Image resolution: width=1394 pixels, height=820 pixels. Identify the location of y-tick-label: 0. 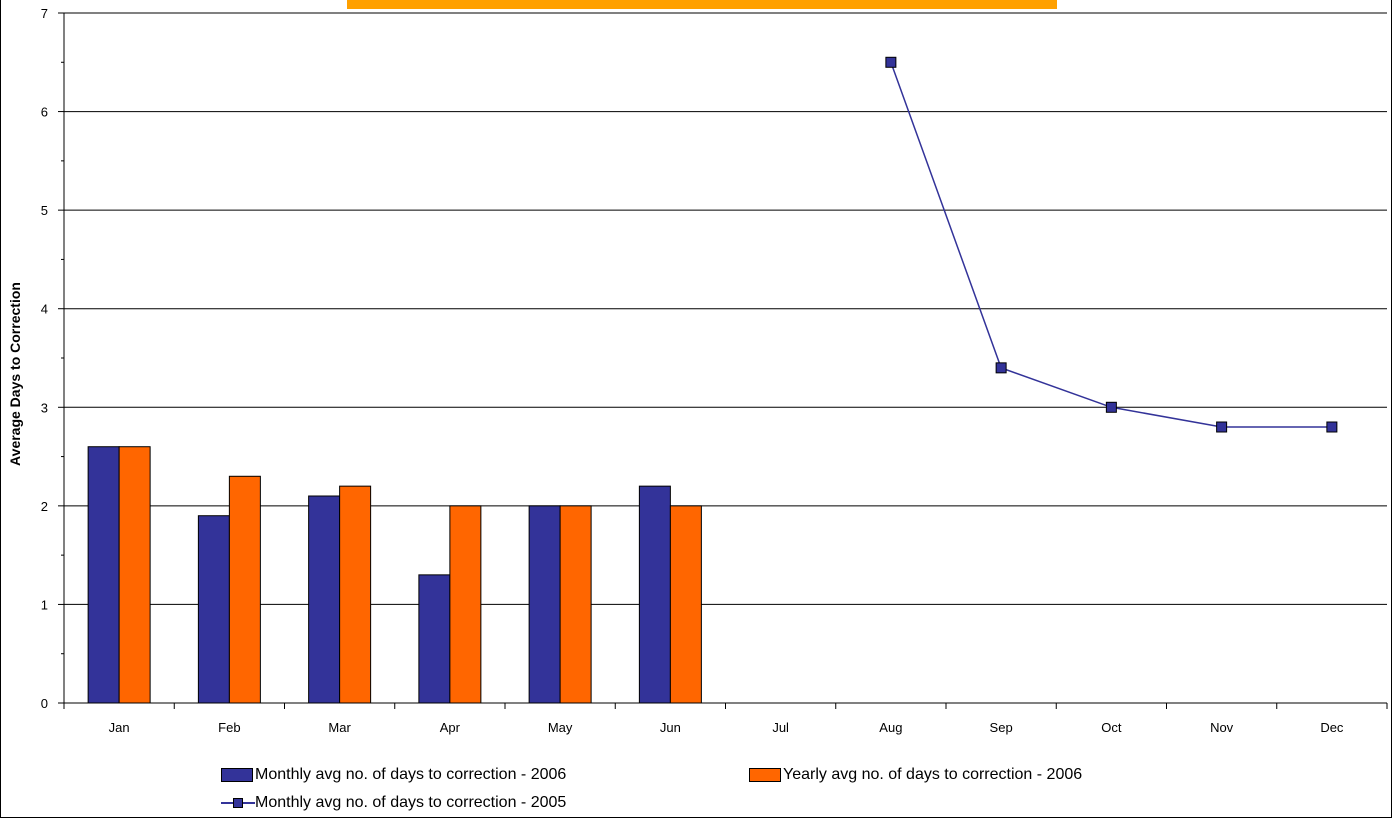
(44, 703).